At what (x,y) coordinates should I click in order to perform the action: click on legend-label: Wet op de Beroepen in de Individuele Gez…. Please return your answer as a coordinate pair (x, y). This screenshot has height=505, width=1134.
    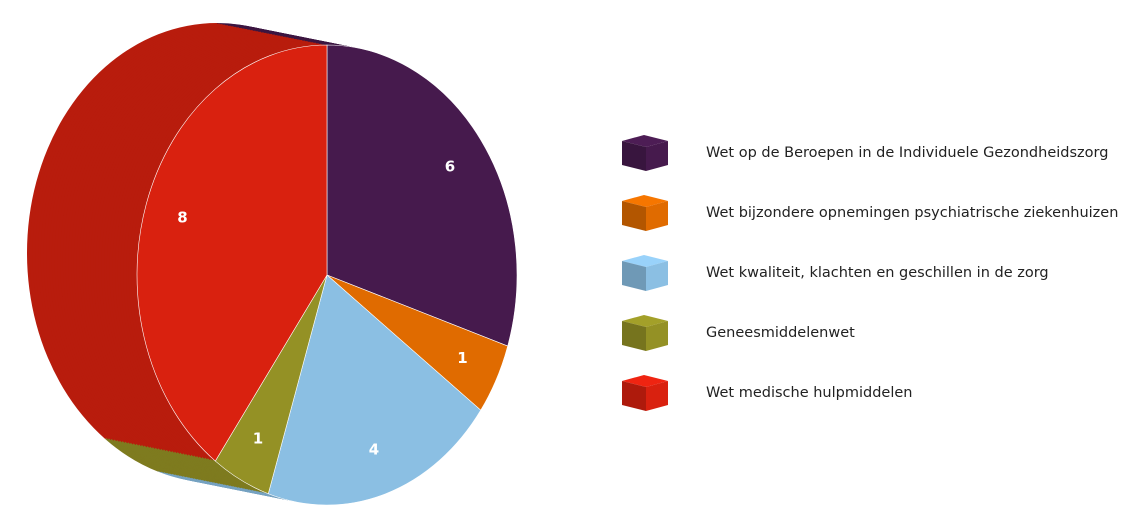
    Looking at the image, I should click on (907, 153).